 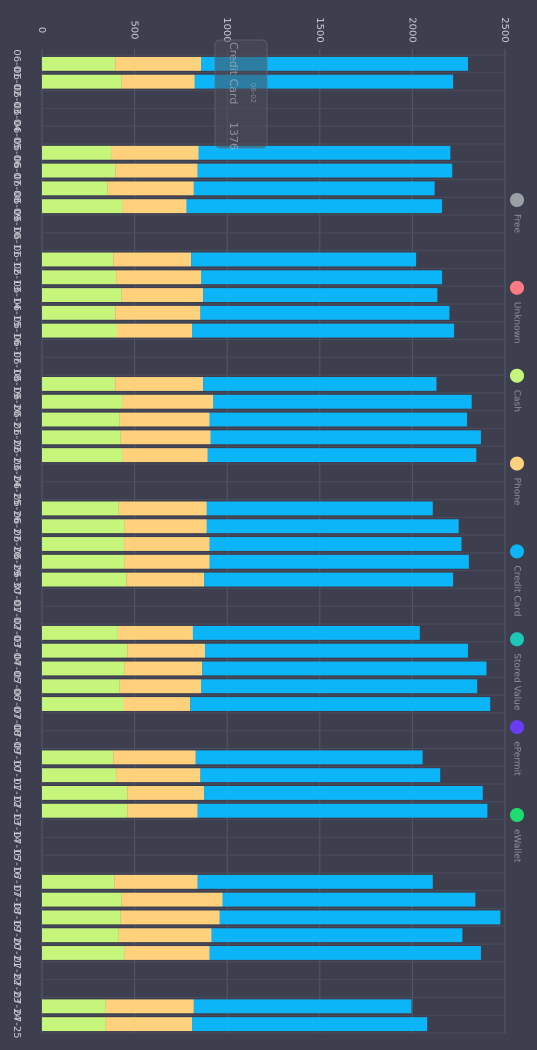 What do you see at coordinates (517, 551) in the screenshot?
I see `legend-marker-credit-card` at bounding box center [517, 551].